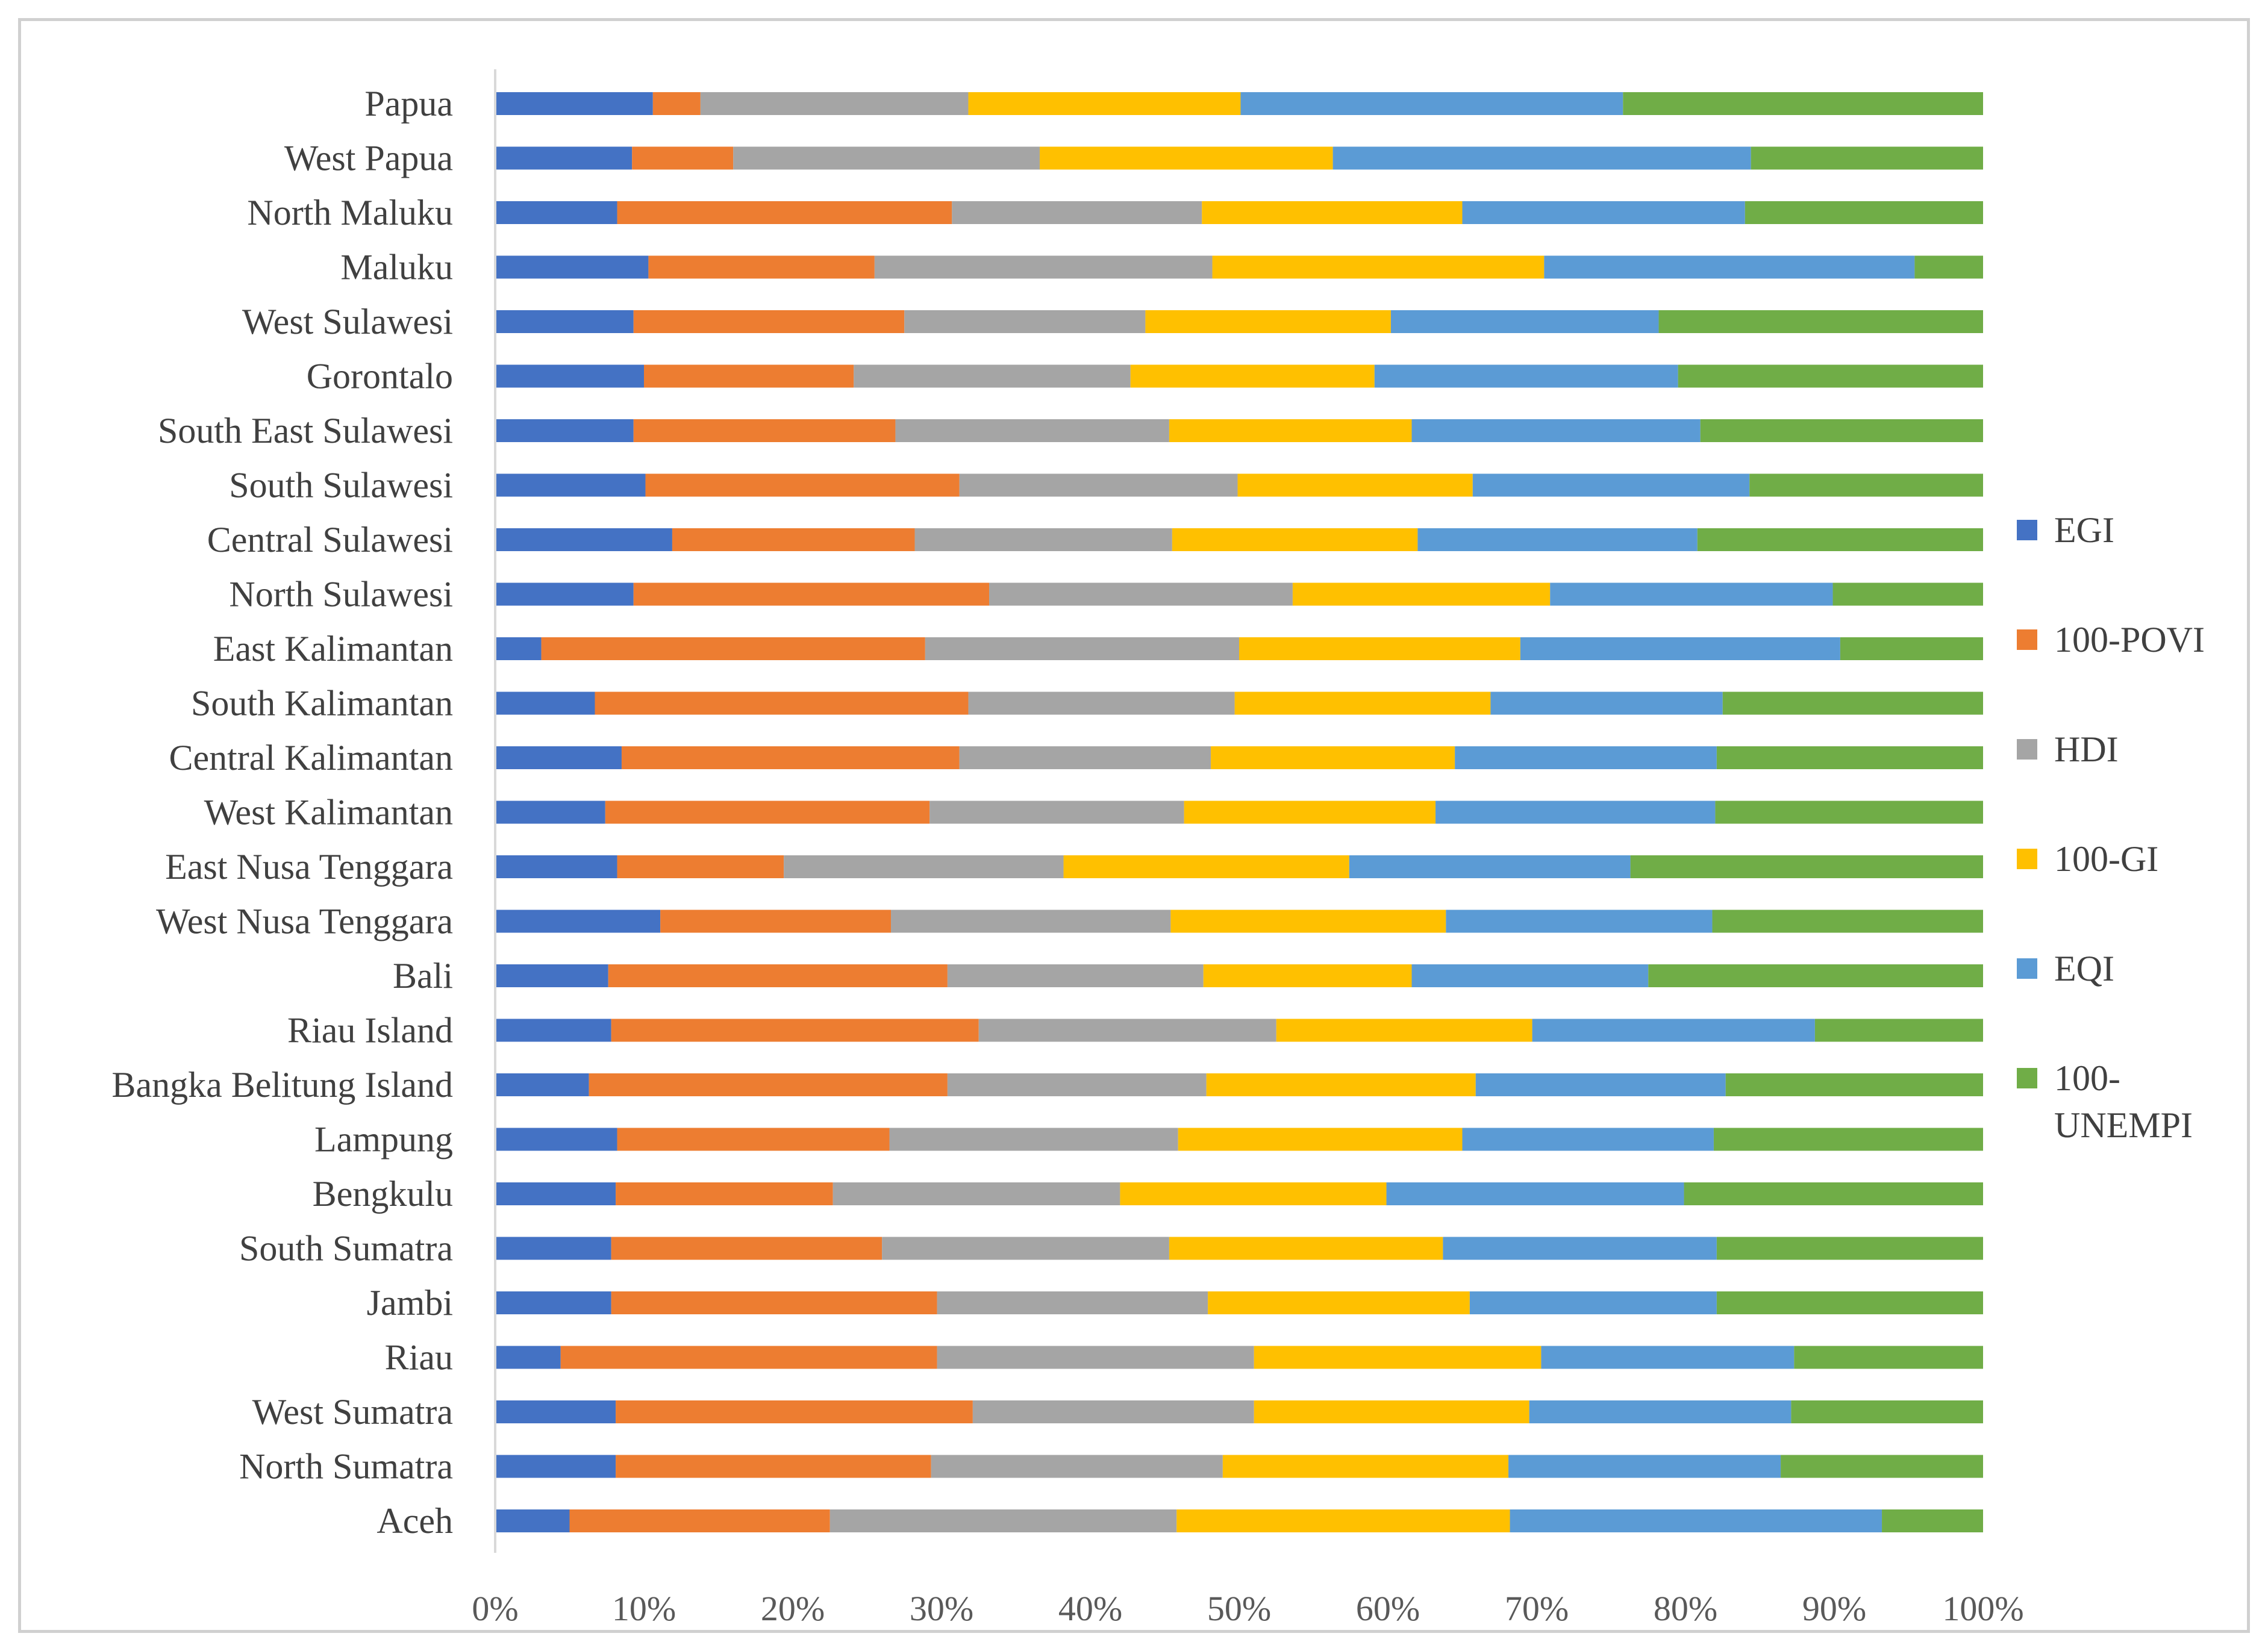 The width and height of the screenshot is (2268, 1651). I want to click on legend-label-3: 100-GI, so click(2106, 859).